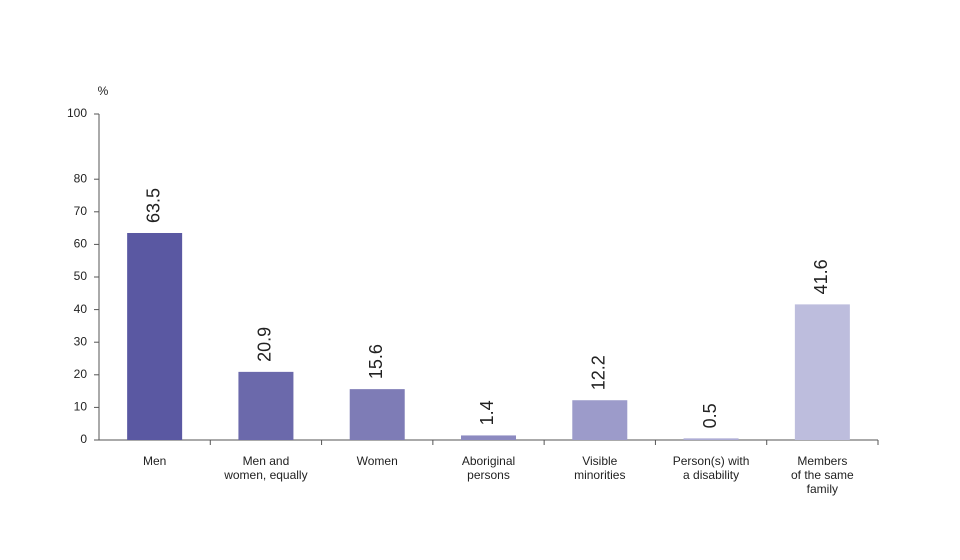 The width and height of the screenshot is (960, 560). Describe the element at coordinates (376, 361) in the screenshot. I see `value-label: 15.6` at that location.